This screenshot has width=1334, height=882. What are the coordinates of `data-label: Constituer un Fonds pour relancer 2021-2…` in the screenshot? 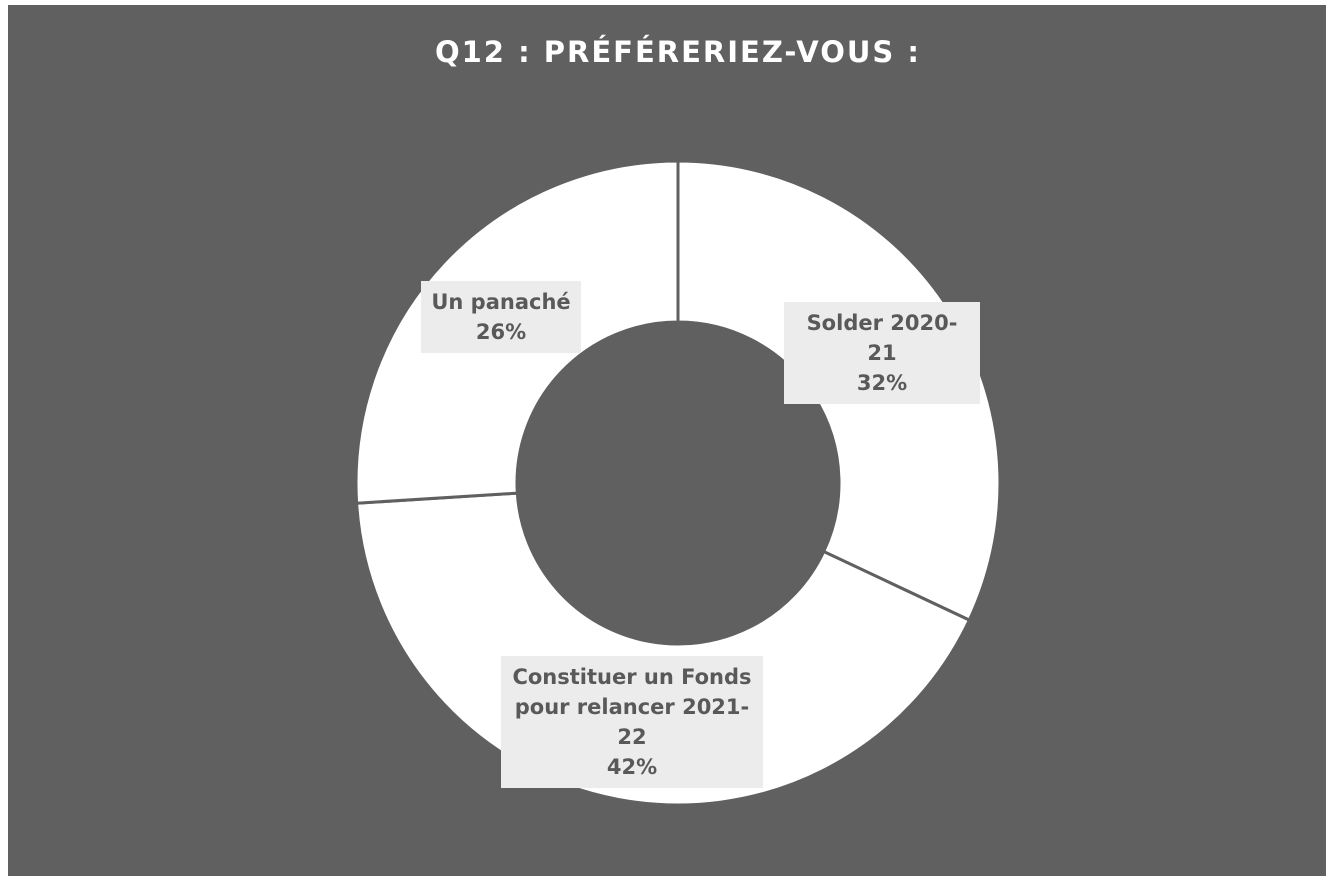 It's located at (632, 722).